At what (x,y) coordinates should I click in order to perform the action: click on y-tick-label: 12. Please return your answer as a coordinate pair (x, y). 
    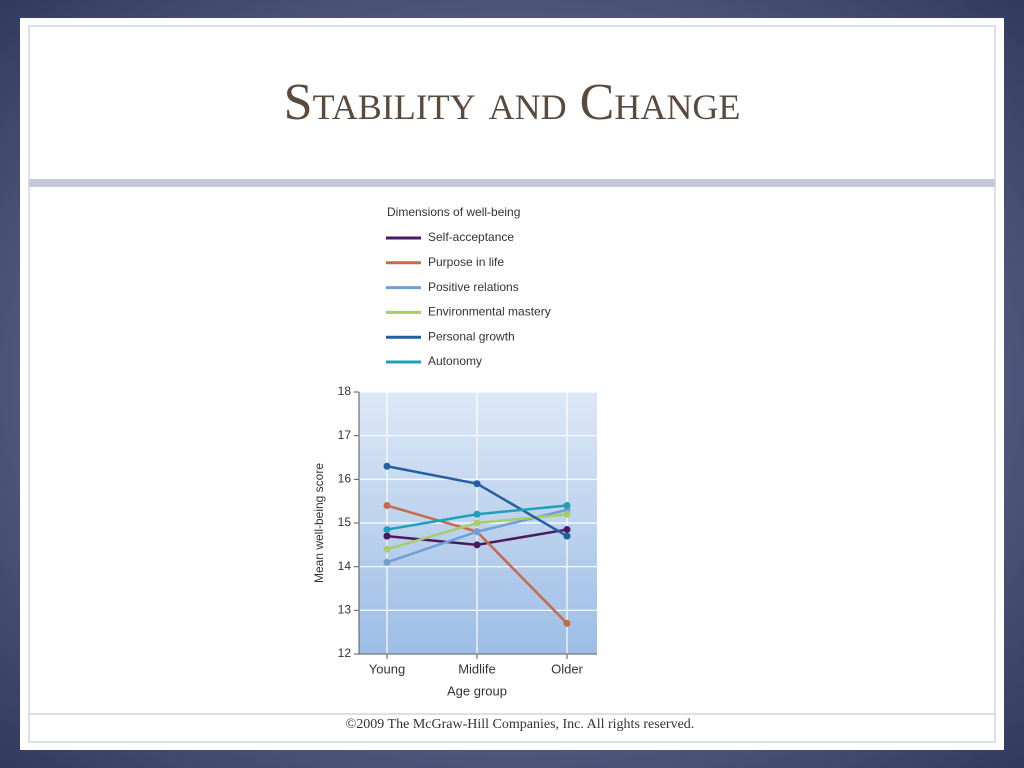
    Looking at the image, I should click on (345, 653).